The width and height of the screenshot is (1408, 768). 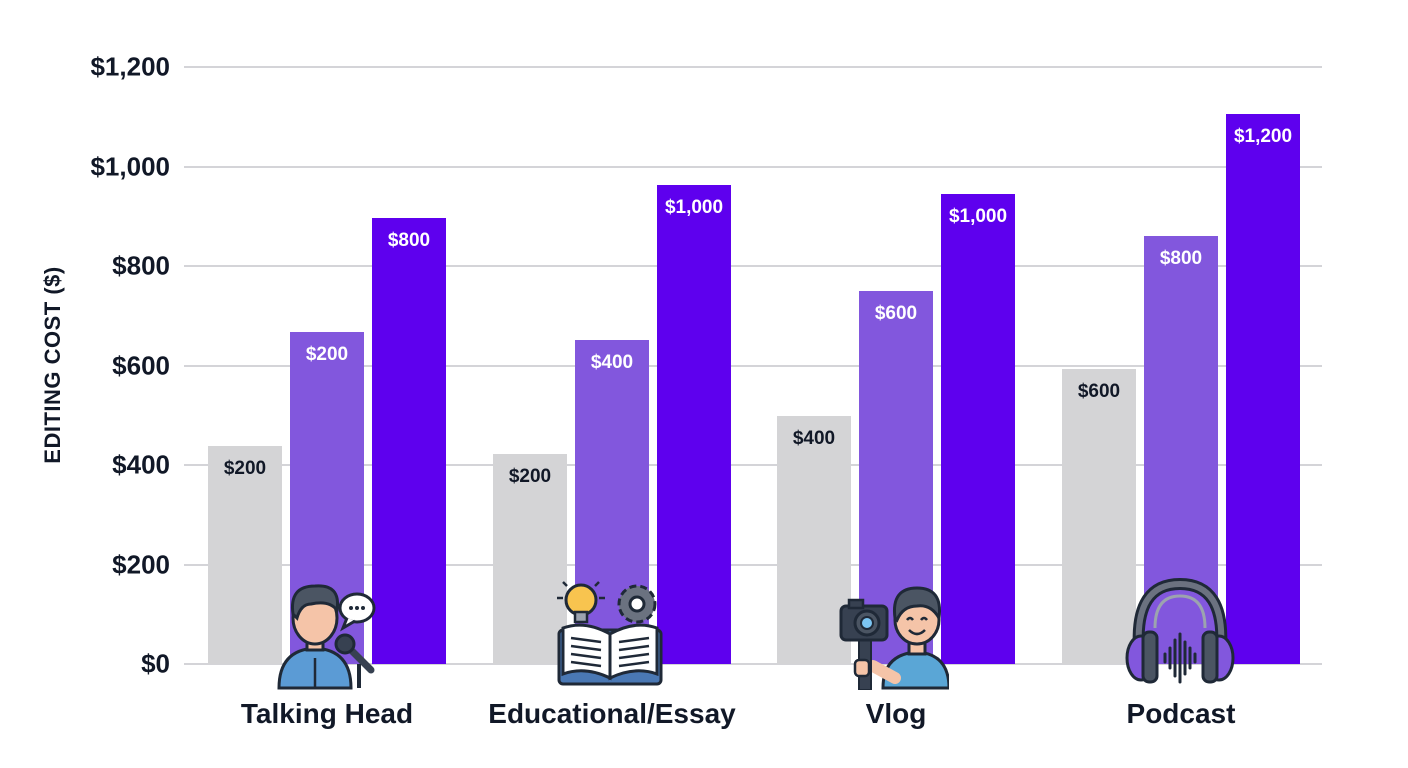 What do you see at coordinates (141, 464) in the screenshot?
I see `y-tick-label: $400` at bounding box center [141, 464].